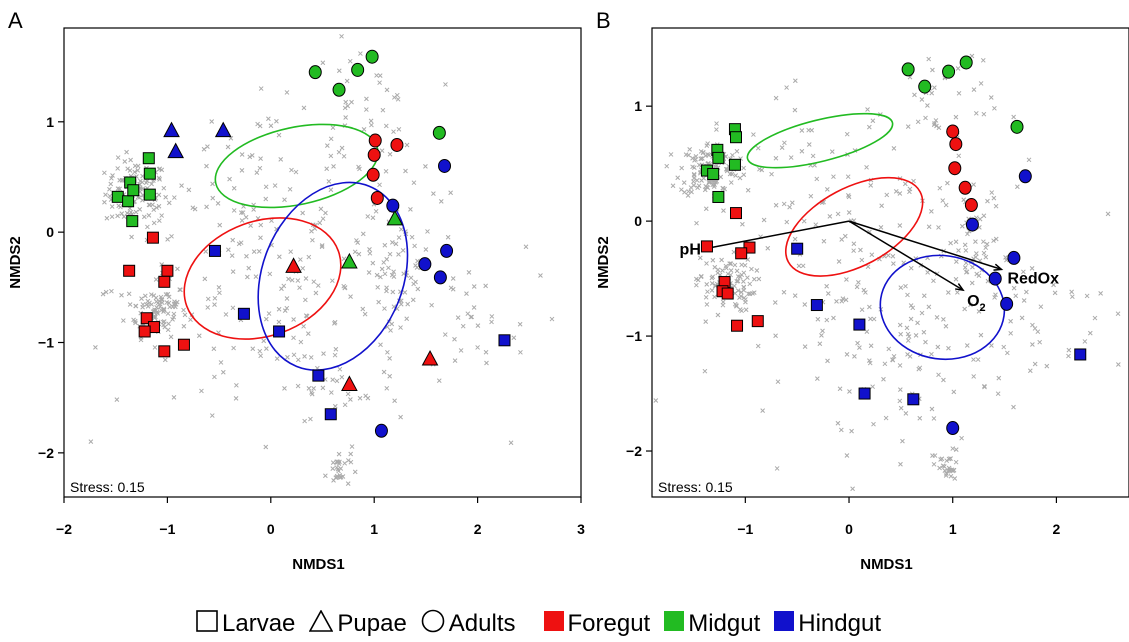 The height and width of the screenshot is (642, 1129). Describe the element at coordinates (953, 131) in the screenshot. I see `sample-adults-foregut` at that location.